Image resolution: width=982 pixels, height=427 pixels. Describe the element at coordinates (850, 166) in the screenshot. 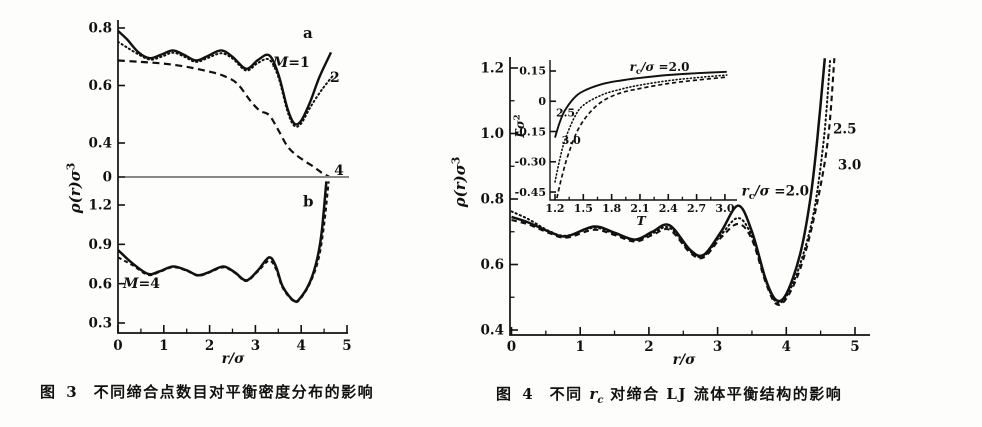

I see `fig4-main-annotation: 3.0` at that location.